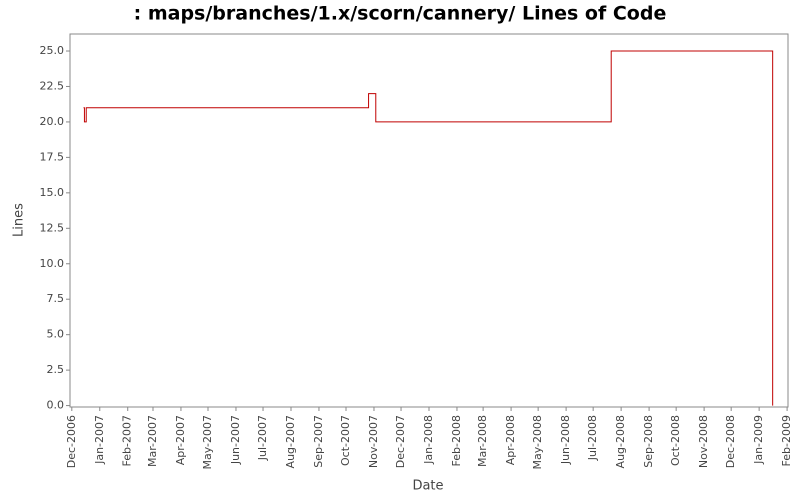 The image size is (800, 500). I want to click on x-tick-label: Dec-2008, so click(730, 441).